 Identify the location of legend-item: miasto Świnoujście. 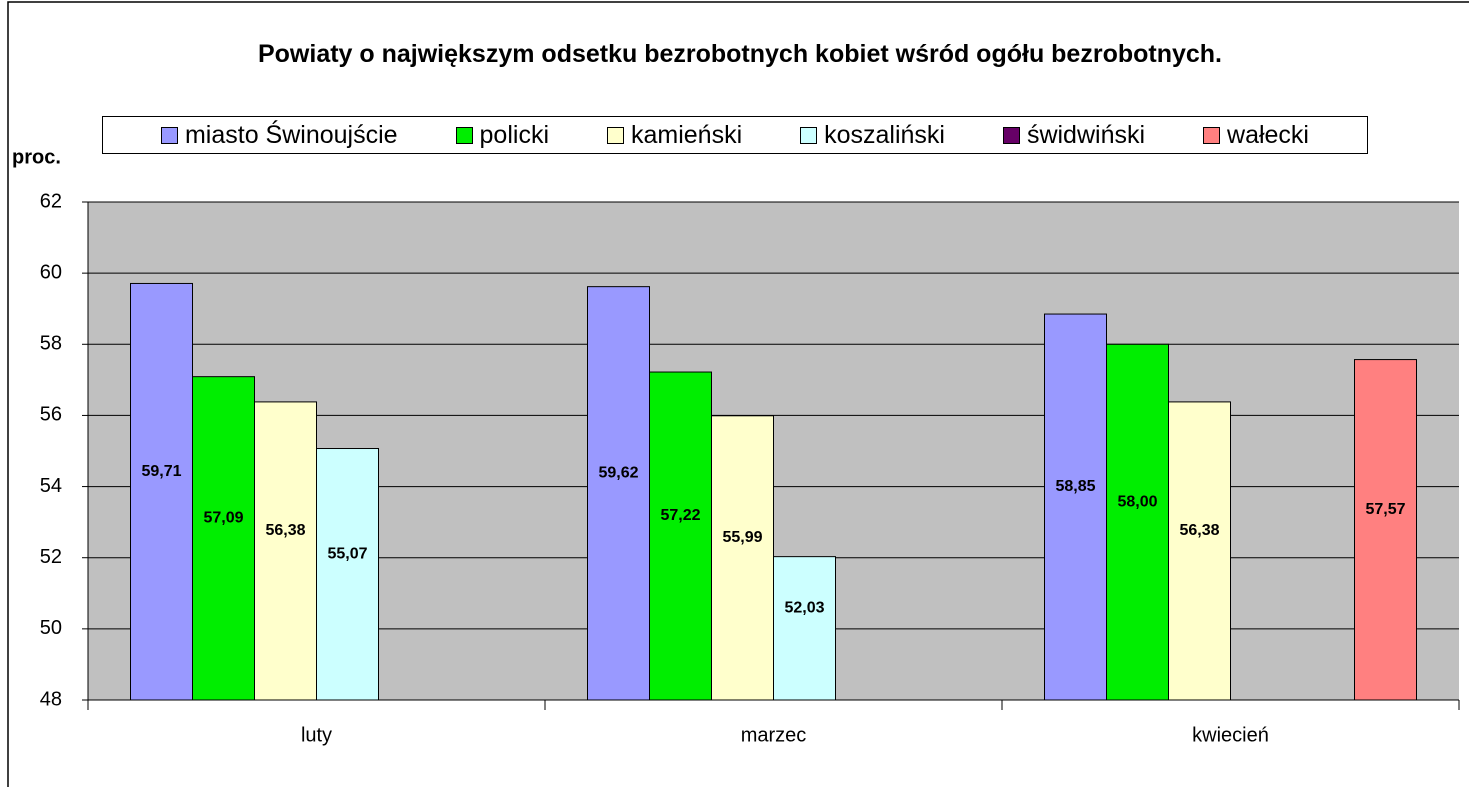
(279, 135).